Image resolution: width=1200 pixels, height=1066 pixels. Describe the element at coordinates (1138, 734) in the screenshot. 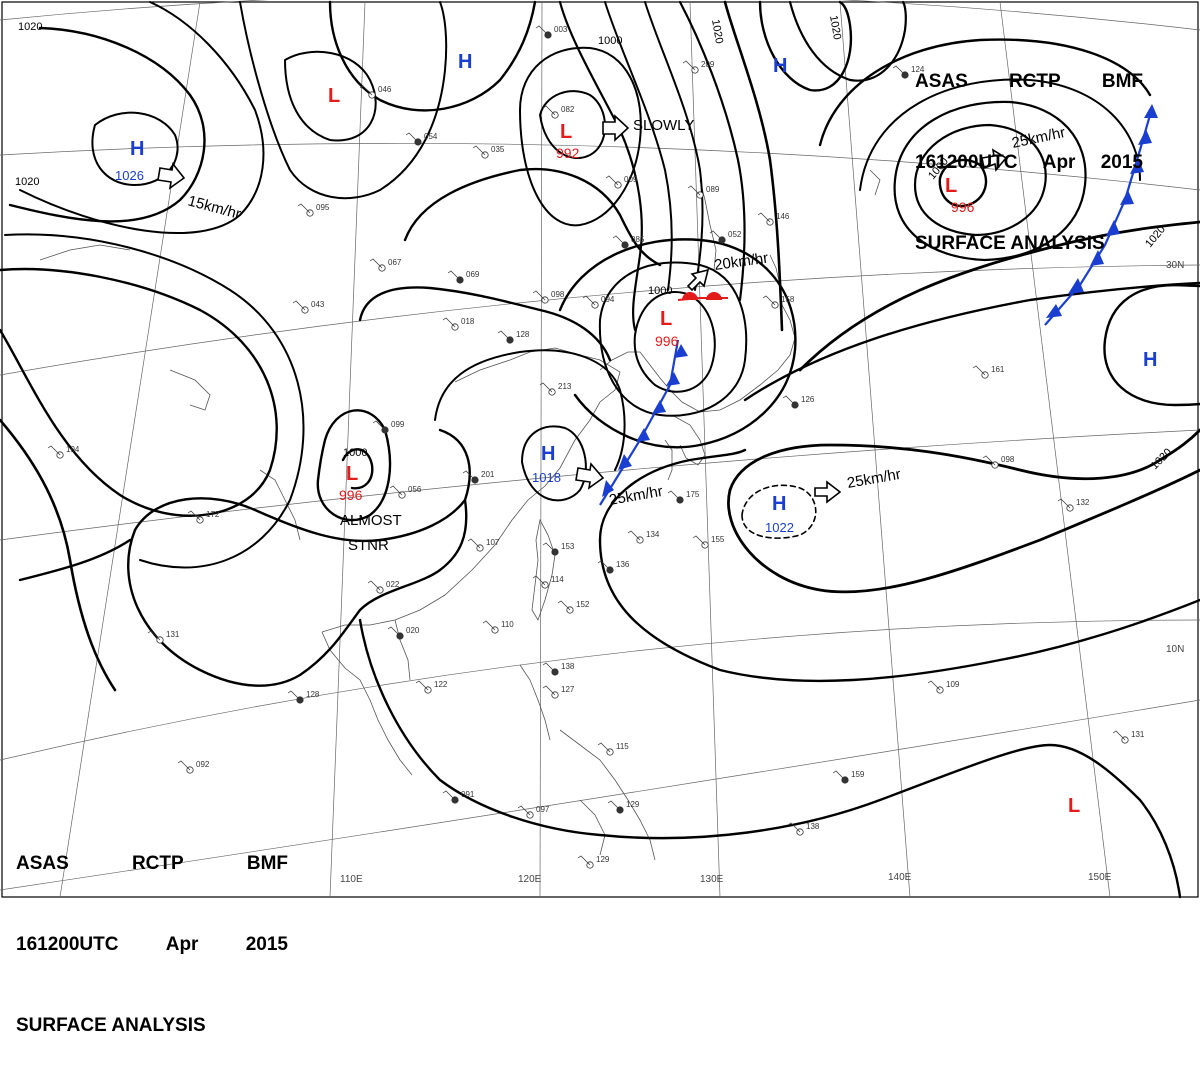

I see `station-pressure: 131` at that location.